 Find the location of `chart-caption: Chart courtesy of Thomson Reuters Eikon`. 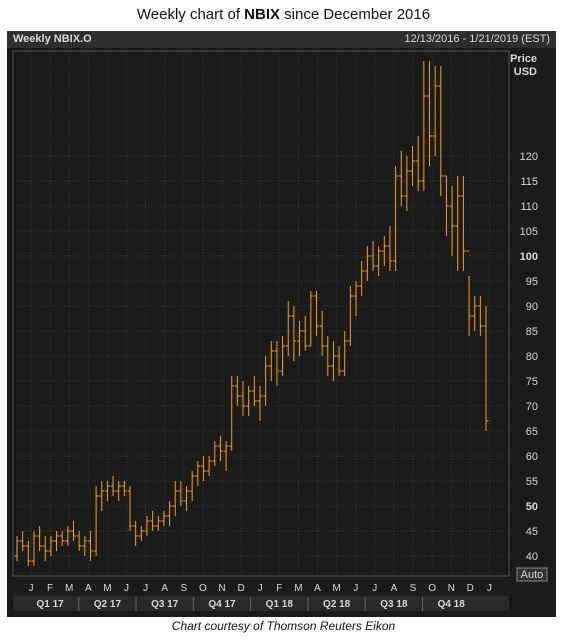

chart-caption: Chart courtesy of Thomson Reuters Eikon is located at coordinates (283, 626).